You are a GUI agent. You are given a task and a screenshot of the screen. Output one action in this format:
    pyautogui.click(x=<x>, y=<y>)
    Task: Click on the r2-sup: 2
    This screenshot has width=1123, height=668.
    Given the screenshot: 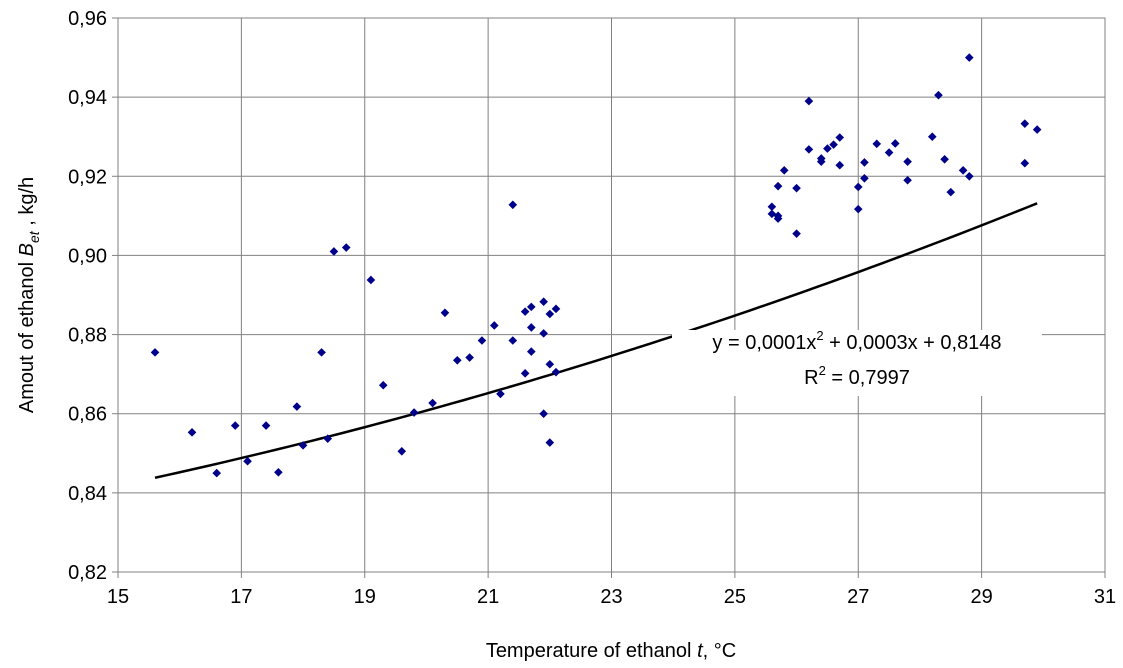 What is the action you would take?
    pyautogui.click(x=822, y=370)
    